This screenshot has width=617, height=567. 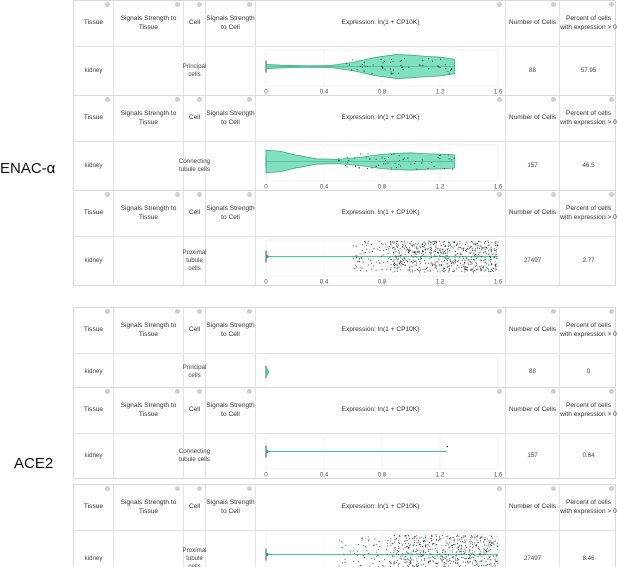 What do you see at coordinates (533, 213) in the screenshot?
I see `header-col-number: Number of Cells` at bounding box center [533, 213].